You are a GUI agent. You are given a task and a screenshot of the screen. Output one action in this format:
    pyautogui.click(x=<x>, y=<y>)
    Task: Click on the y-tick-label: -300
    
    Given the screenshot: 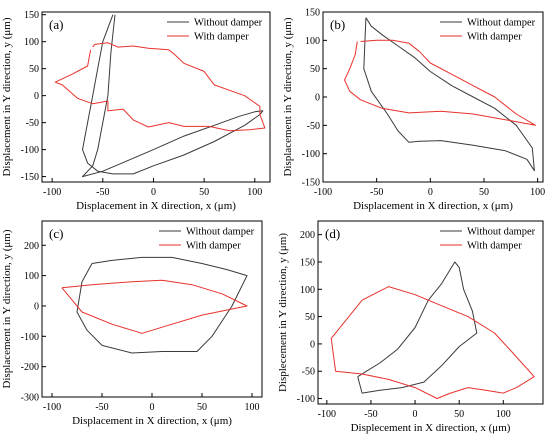 What is the action you would take?
    pyautogui.click(x=30, y=398)
    